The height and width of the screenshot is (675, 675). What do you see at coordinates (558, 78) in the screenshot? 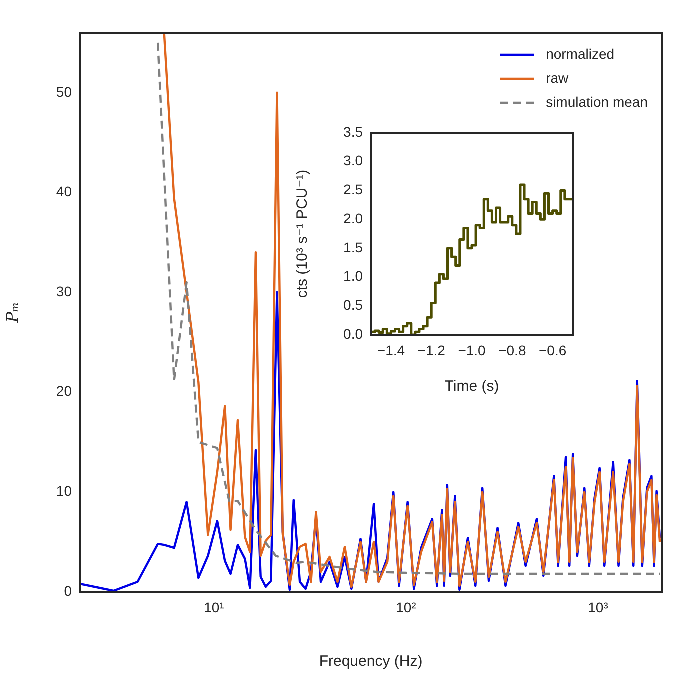
I see `legend-label: raw` at bounding box center [558, 78].